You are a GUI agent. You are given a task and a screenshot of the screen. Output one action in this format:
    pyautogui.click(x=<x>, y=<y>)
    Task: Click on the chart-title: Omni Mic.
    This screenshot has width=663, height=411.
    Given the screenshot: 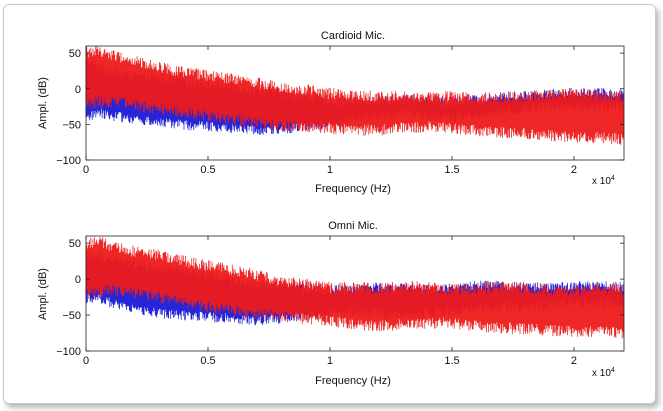 What is the action you would take?
    pyautogui.click(x=353, y=226)
    